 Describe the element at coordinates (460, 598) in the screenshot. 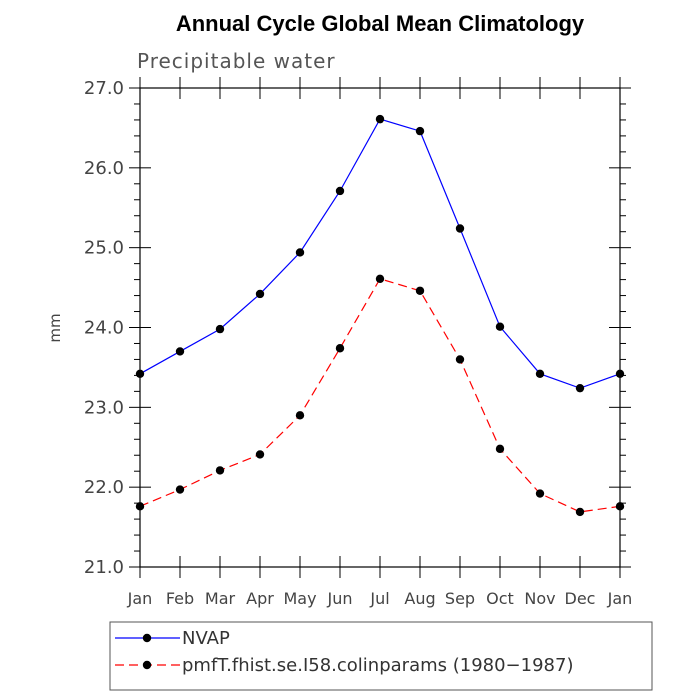

I see `x-tick-label: Sep` at that location.